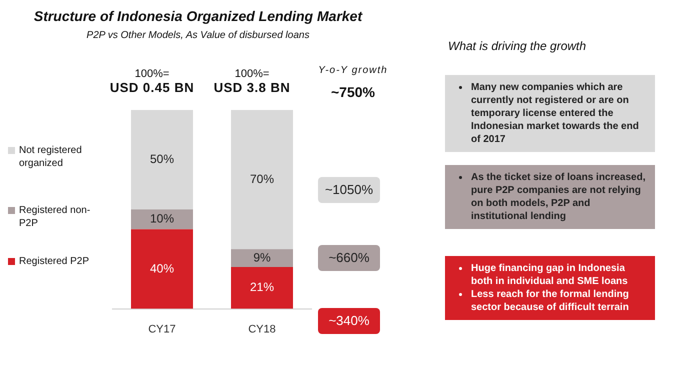  I want to click on data-label: 70%, so click(262, 179).